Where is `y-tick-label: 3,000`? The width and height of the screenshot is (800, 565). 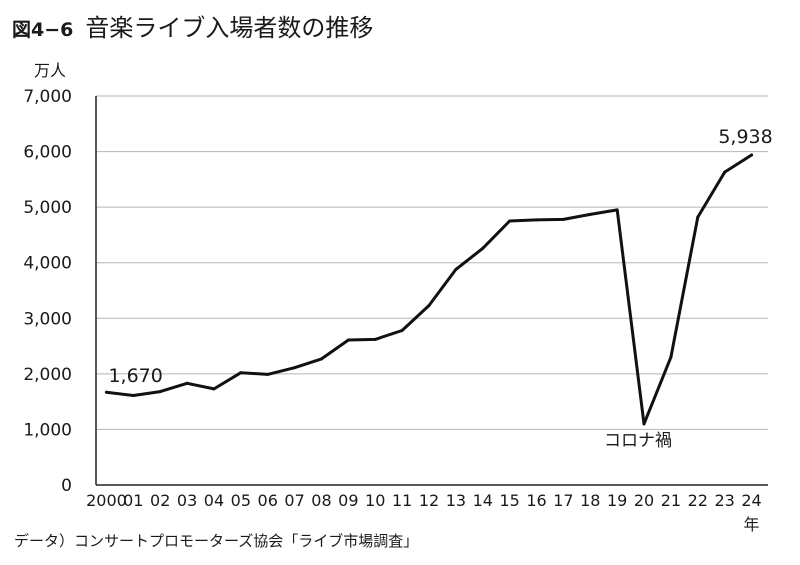
y-tick-label: 3,000 is located at coordinates (47, 319).